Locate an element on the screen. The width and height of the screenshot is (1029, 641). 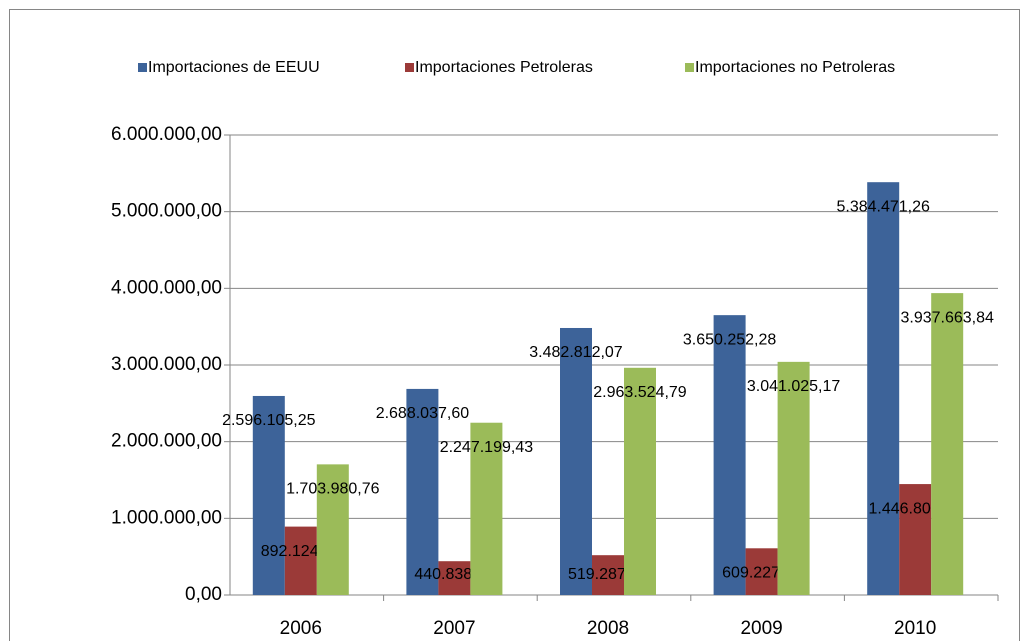
legend-label: Importaciones Petroleras is located at coordinates (504, 67).